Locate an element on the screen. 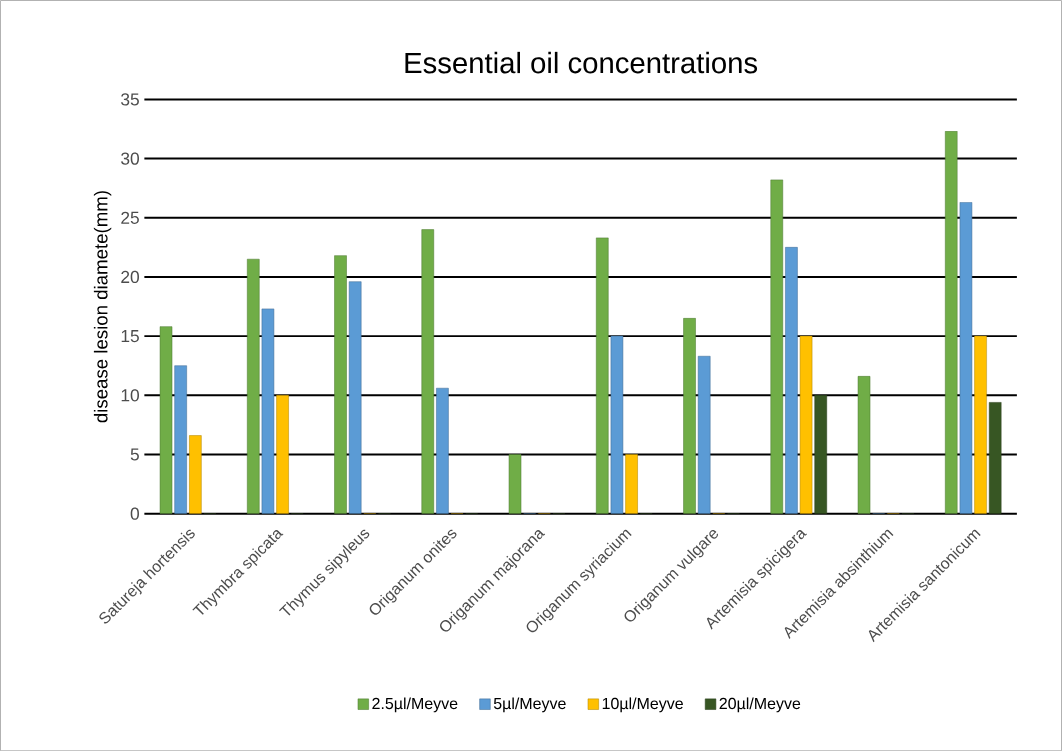 The image size is (1062, 751). y-axis-title: disease lesion diamete(mm) is located at coordinates (102, 307).